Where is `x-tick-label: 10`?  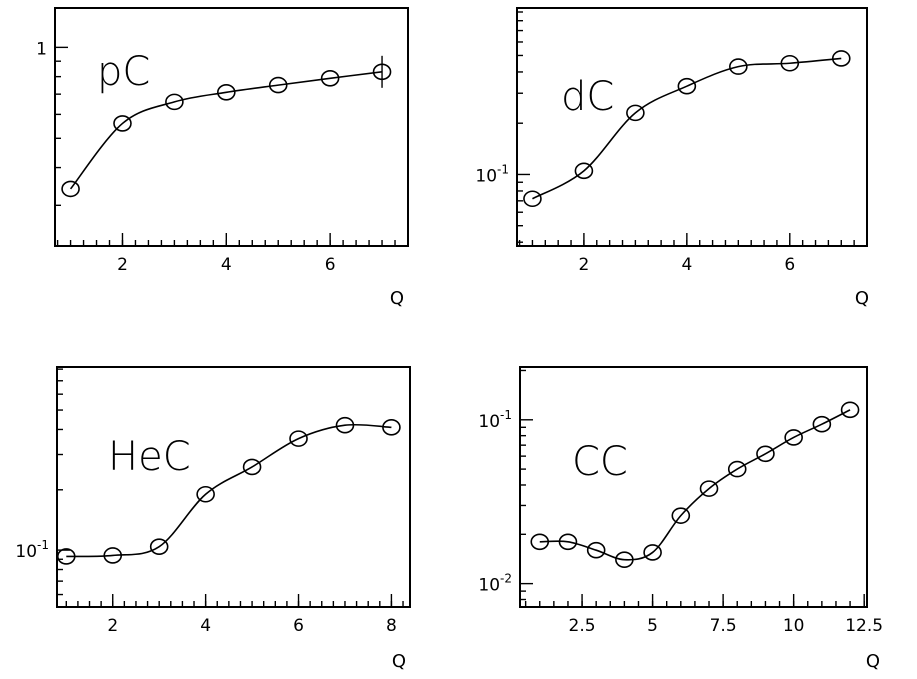
x-tick-label: 10 is located at coordinates (794, 626).